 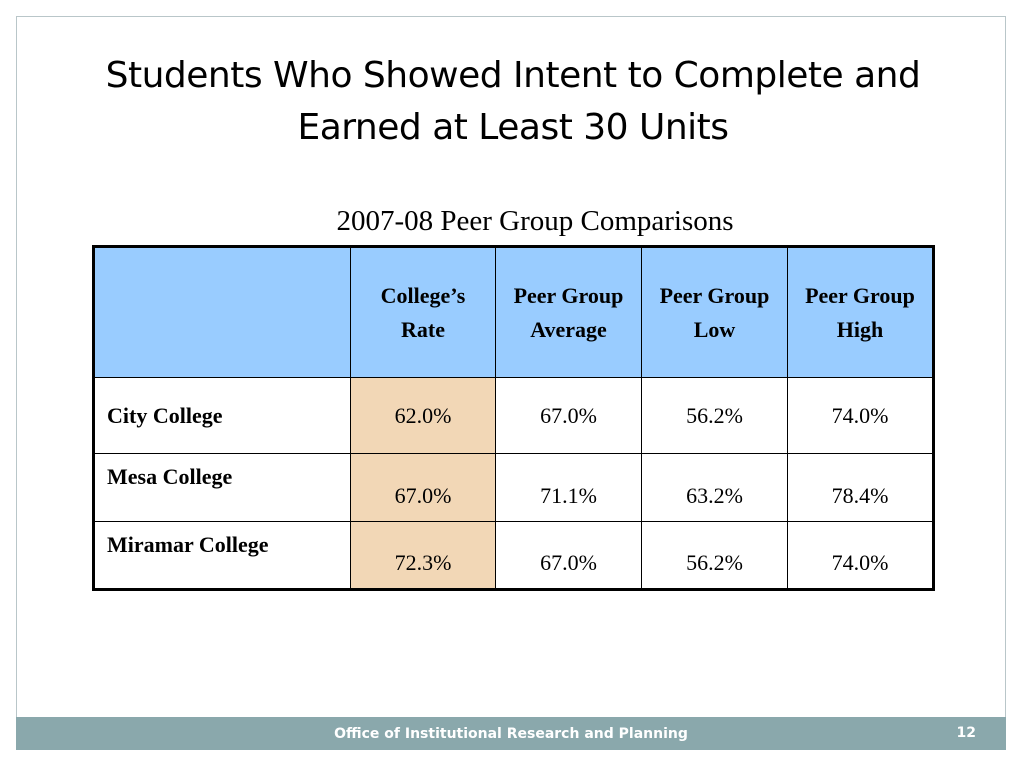 What do you see at coordinates (513, 127) in the screenshot?
I see `slide-title-line-2: Earned at Least 30 Units` at bounding box center [513, 127].